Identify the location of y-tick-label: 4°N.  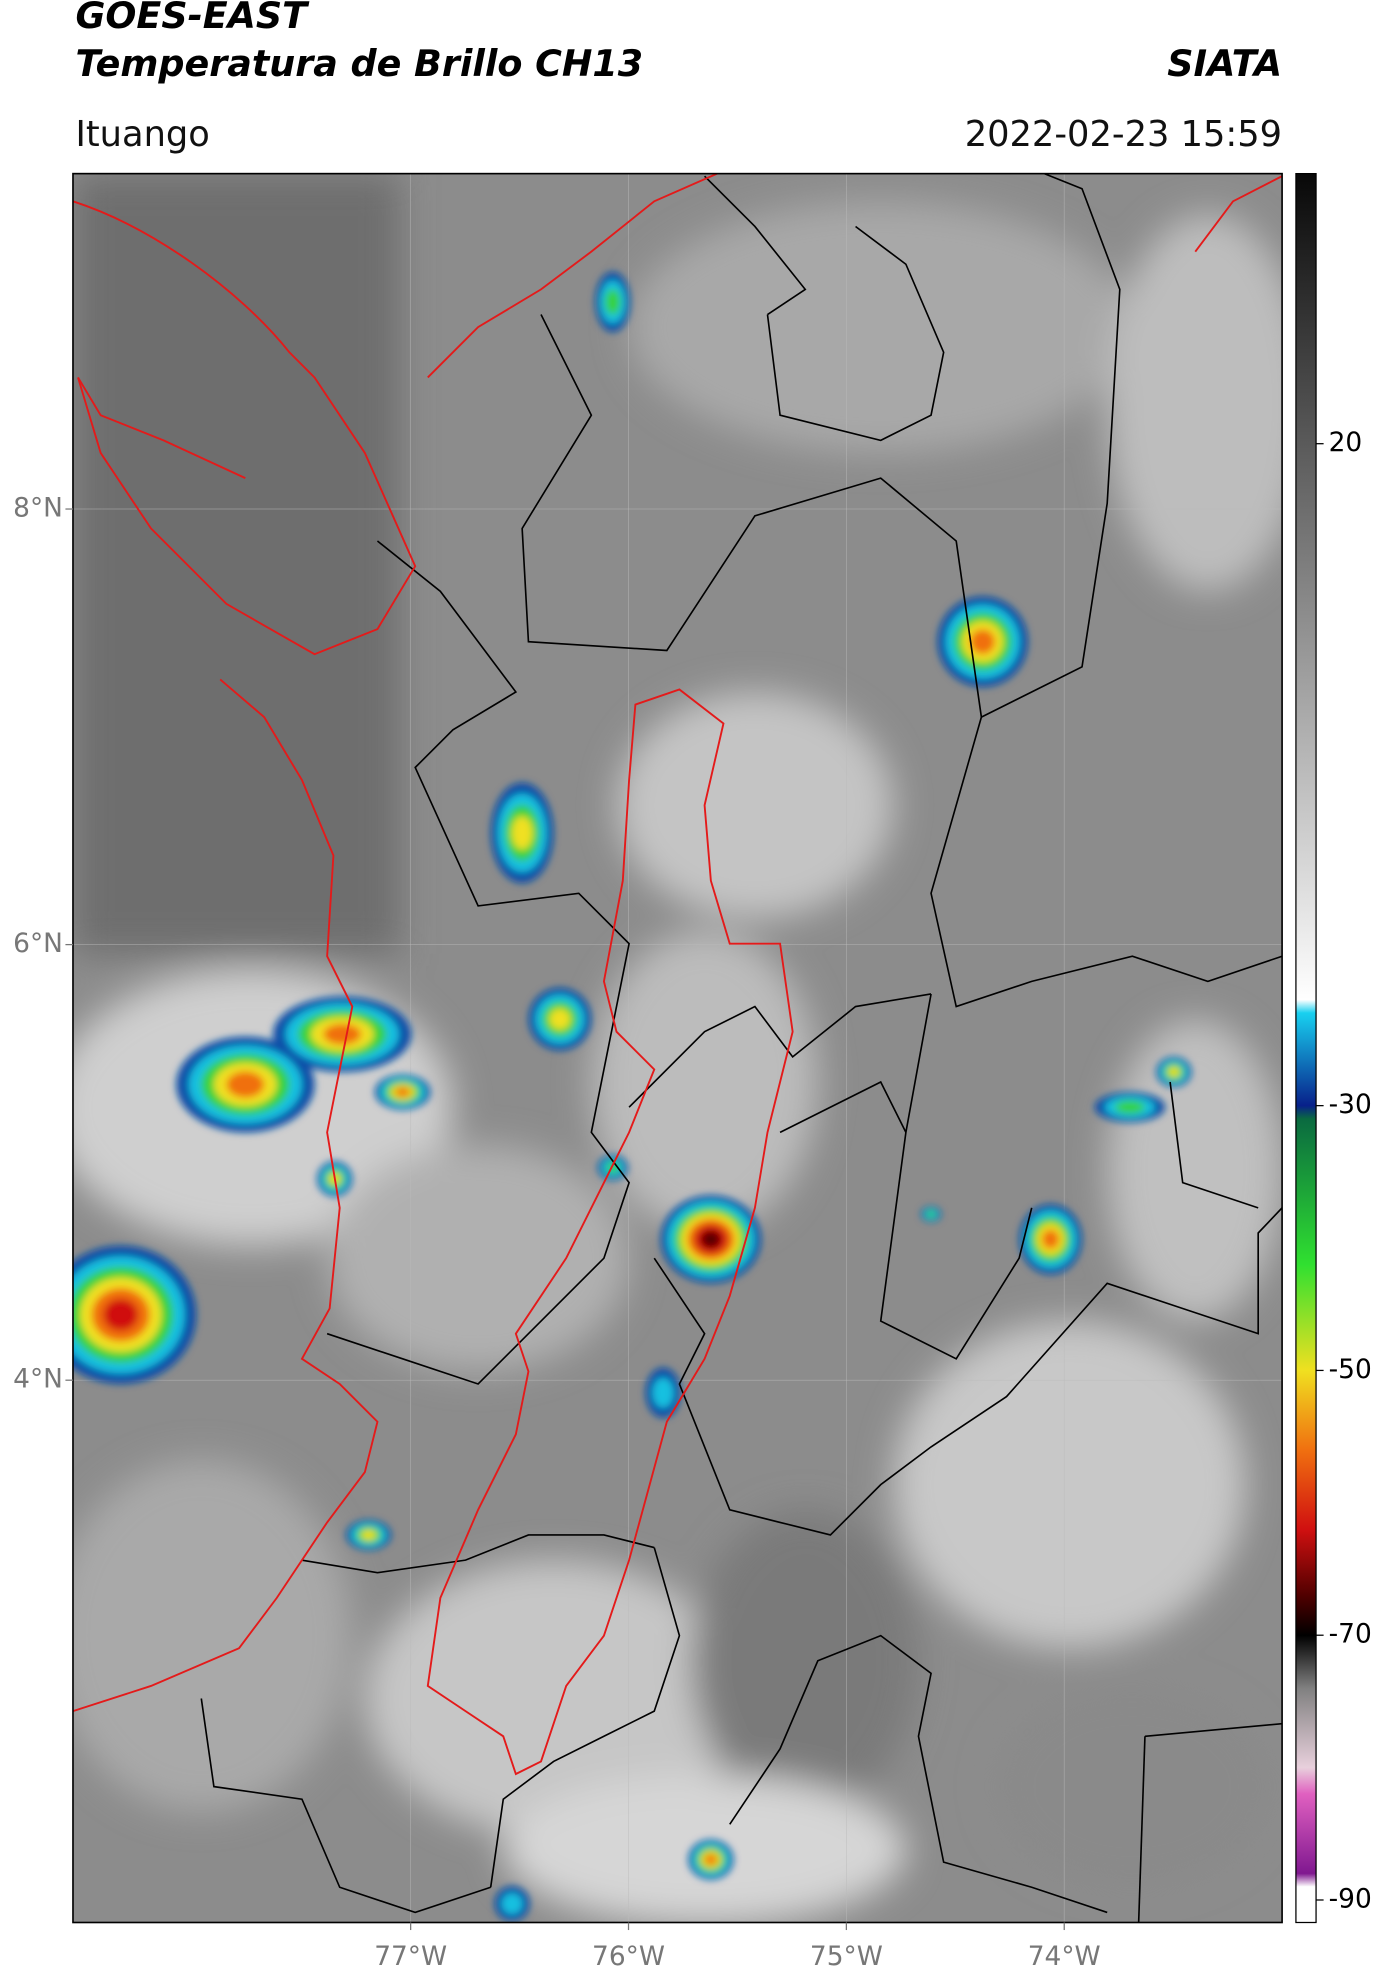
(38, 1379).